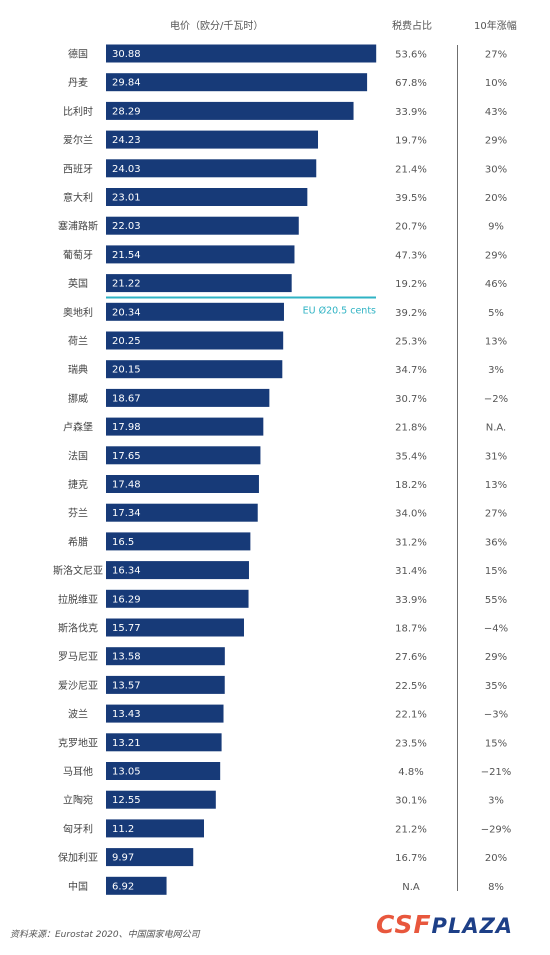 Image resolution: width=550 pixels, height=955 pixels. What do you see at coordinates (78, 599) in the screenshot?
I see `country-label: 拉脱维亚` at bounding box center [78, 599].